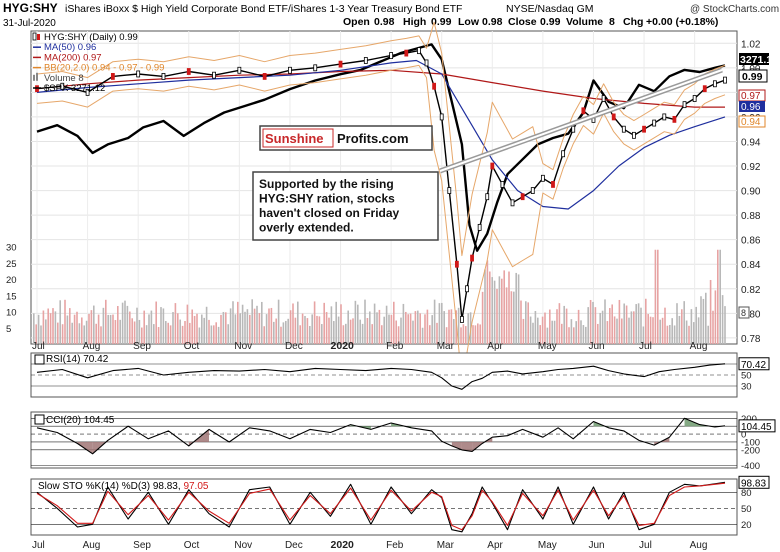 Image resolution: width=780 pixels, height=552 pixels. I want to click on volume-label: Volume, so click(584, 22).